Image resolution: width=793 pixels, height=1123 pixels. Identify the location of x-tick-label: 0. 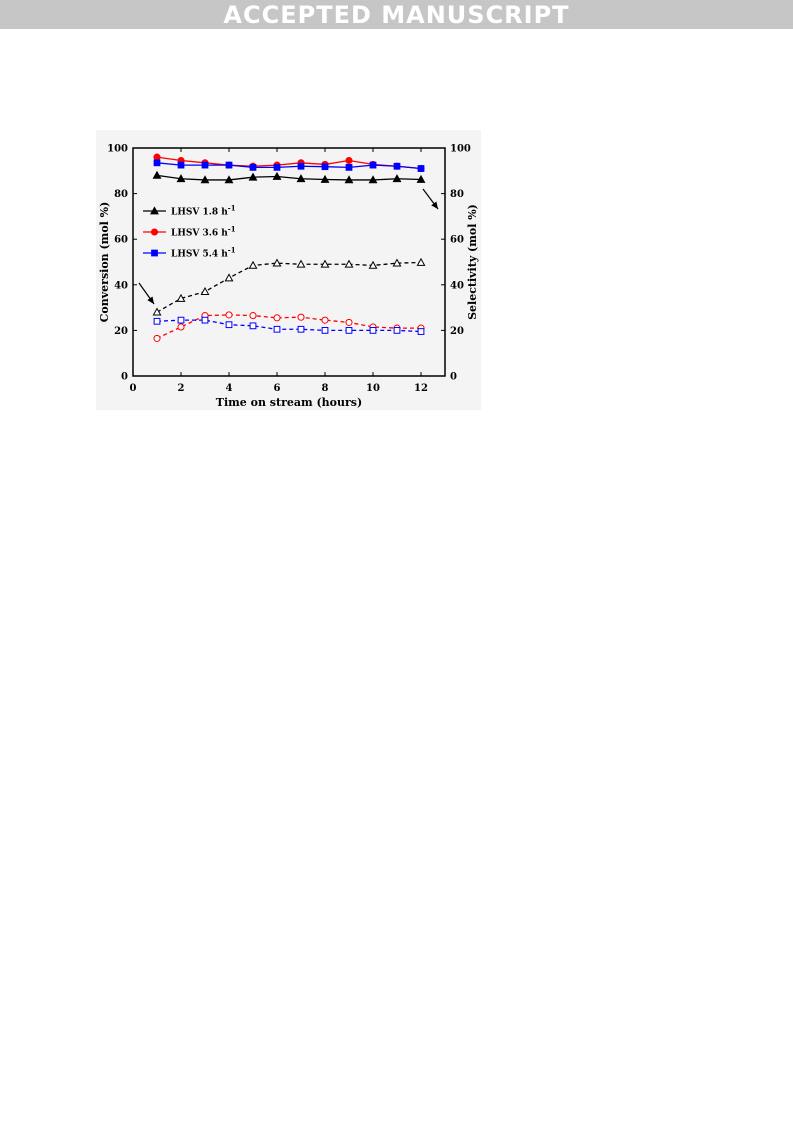
(133, 388).